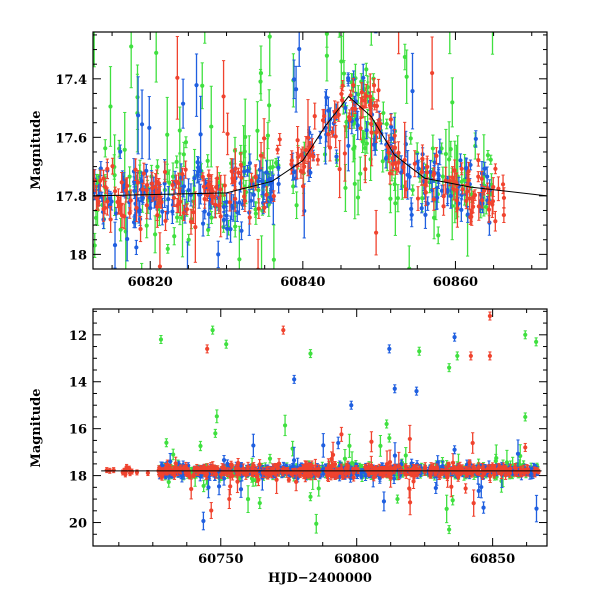 The height and width of the screenshot is (600, 600). I want to click on y-tick-label: 17.6, so click(71, 138).